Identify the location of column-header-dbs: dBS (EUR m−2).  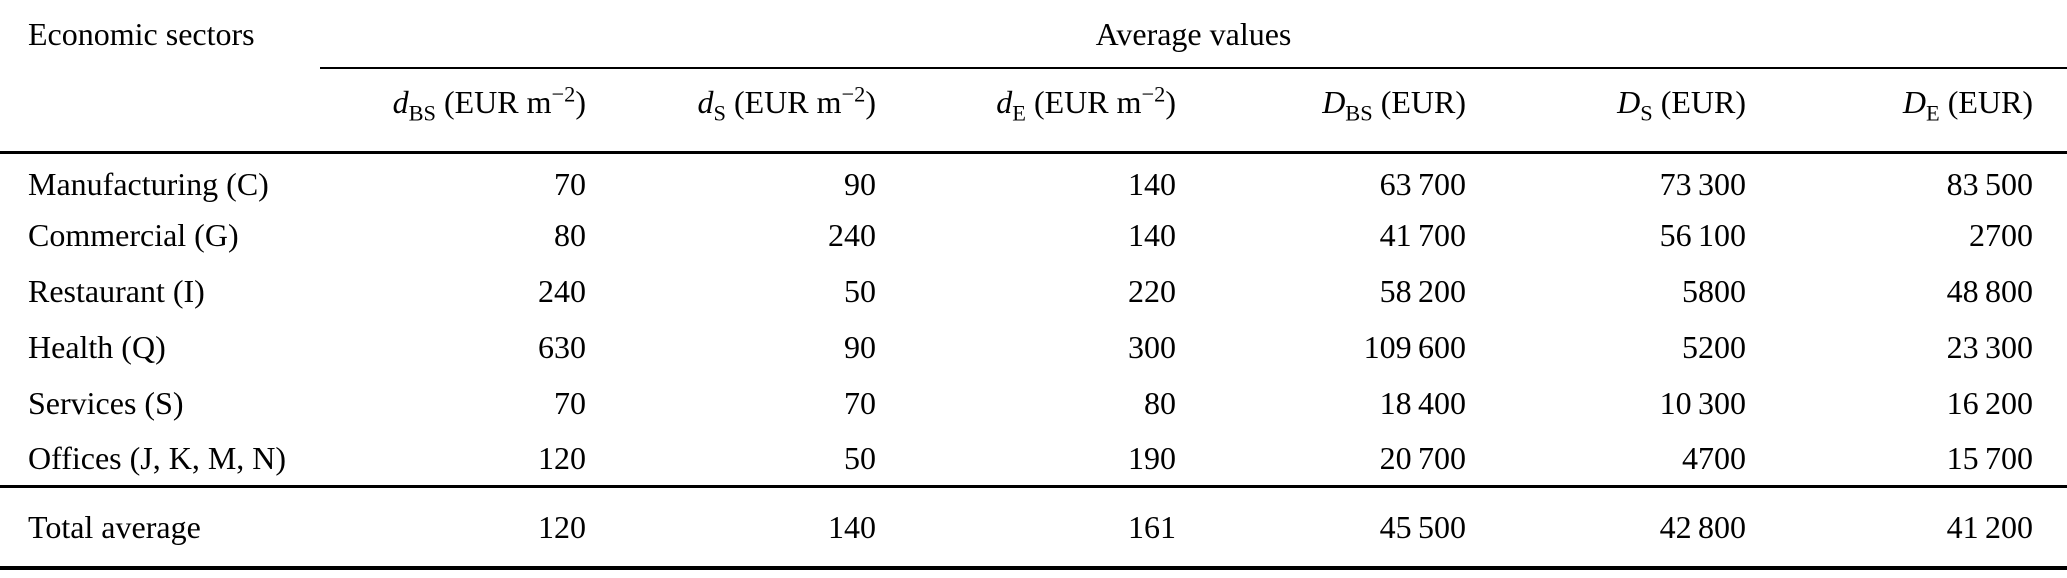
(470, 111).